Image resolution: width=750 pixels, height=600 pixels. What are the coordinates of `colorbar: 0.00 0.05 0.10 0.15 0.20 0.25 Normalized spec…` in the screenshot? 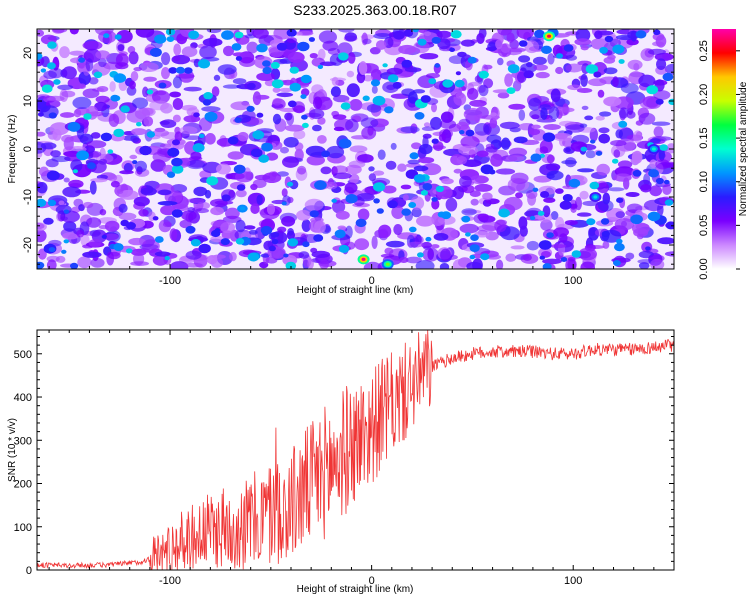 It's located at (723, 154).